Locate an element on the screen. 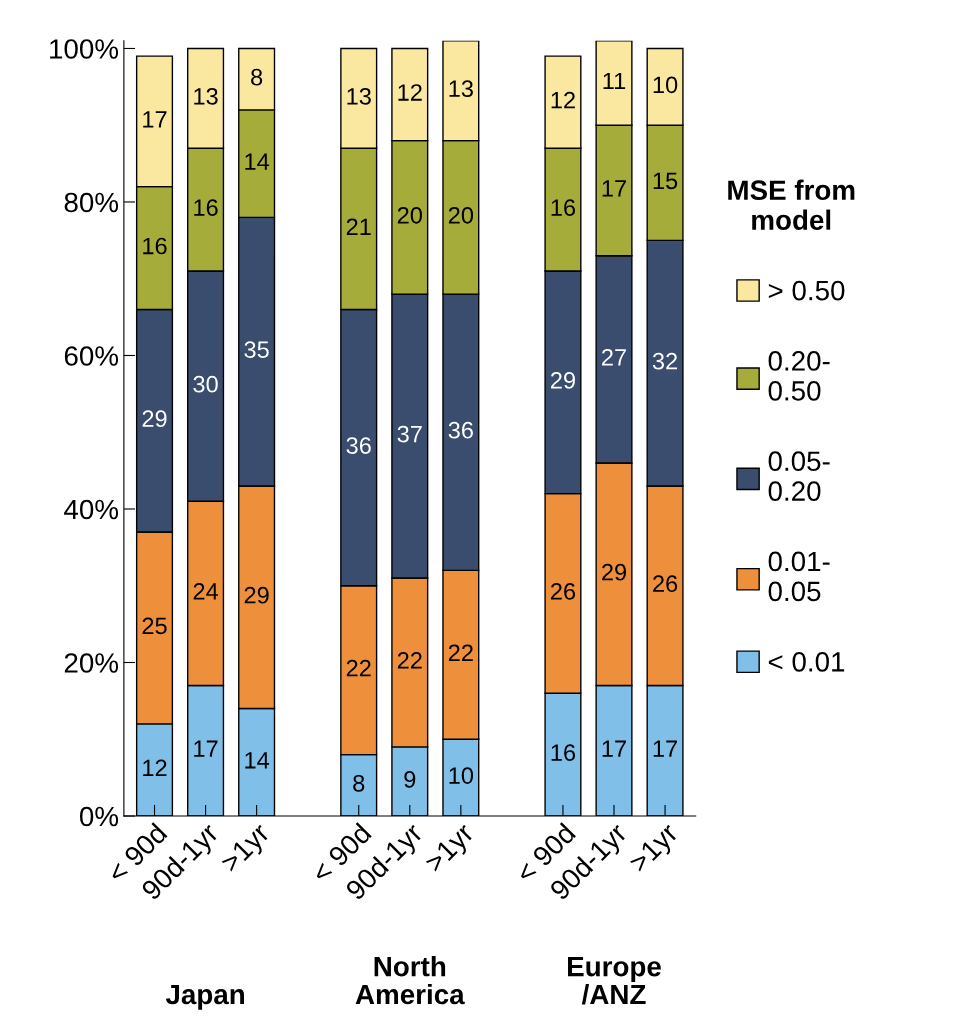 This screenshot has width=953, height=1020. data-label: 25 is located at coordinates (154, 626).